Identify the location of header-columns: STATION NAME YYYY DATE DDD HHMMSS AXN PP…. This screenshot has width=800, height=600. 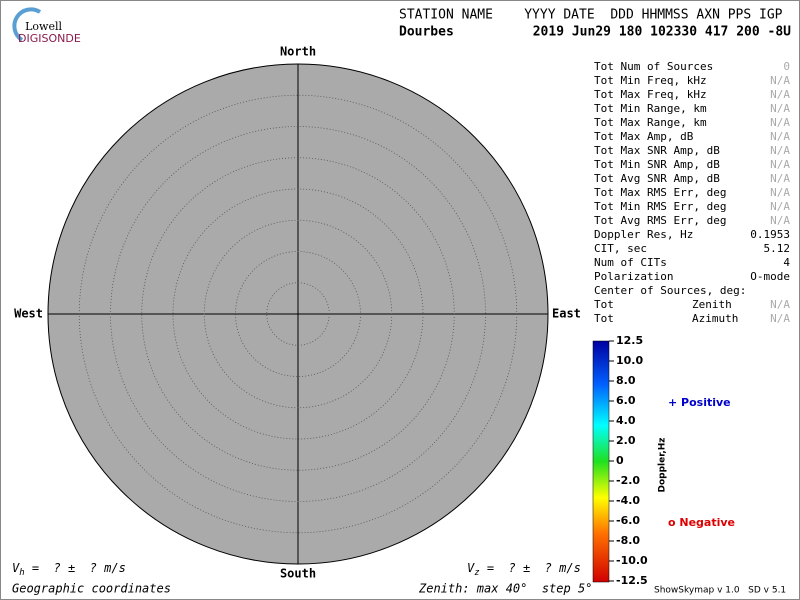
(591, 15).